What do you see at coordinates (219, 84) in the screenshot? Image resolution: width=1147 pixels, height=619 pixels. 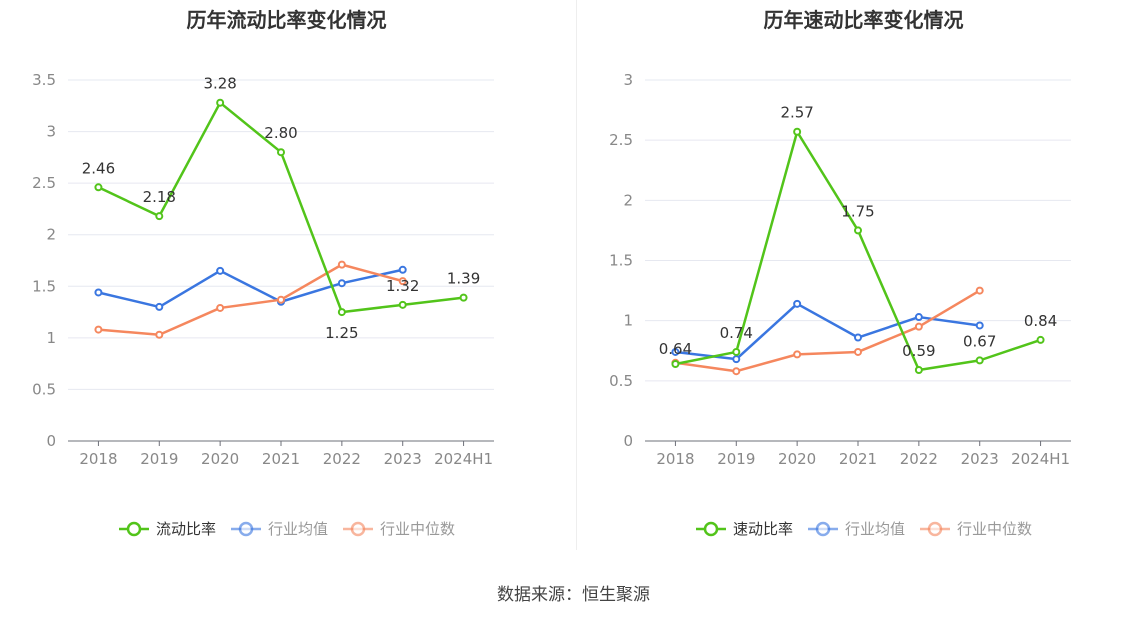 I see `data-label: 3.28` at bounding box center [219, 84].